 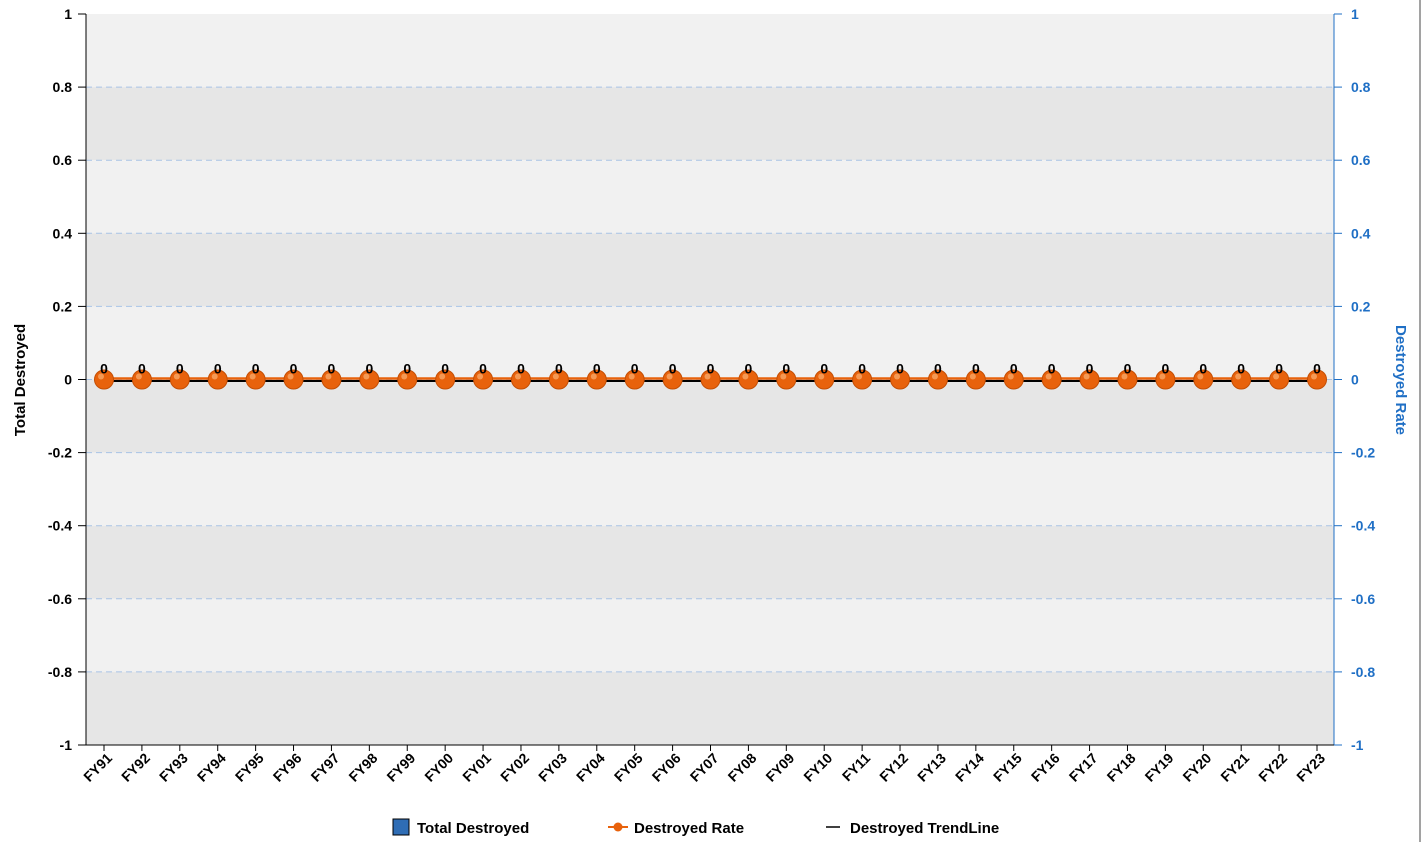 What do you see at coordinates (817, 767) in the screenshot?
I see `x-tick-label: FY10` at bounding box center [817, 767].